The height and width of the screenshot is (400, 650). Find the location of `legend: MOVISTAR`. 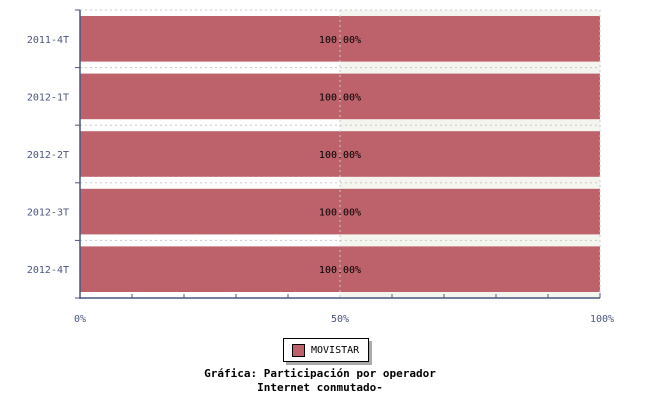

legend: MOVISTAR is located at coordinates (326, 350).